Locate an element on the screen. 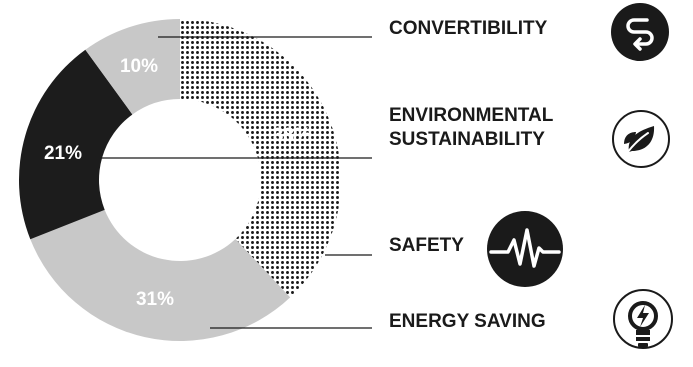 The width and height of the screenshot is (693, 367). percent-label: 10% is located at coordinates (139, 66).